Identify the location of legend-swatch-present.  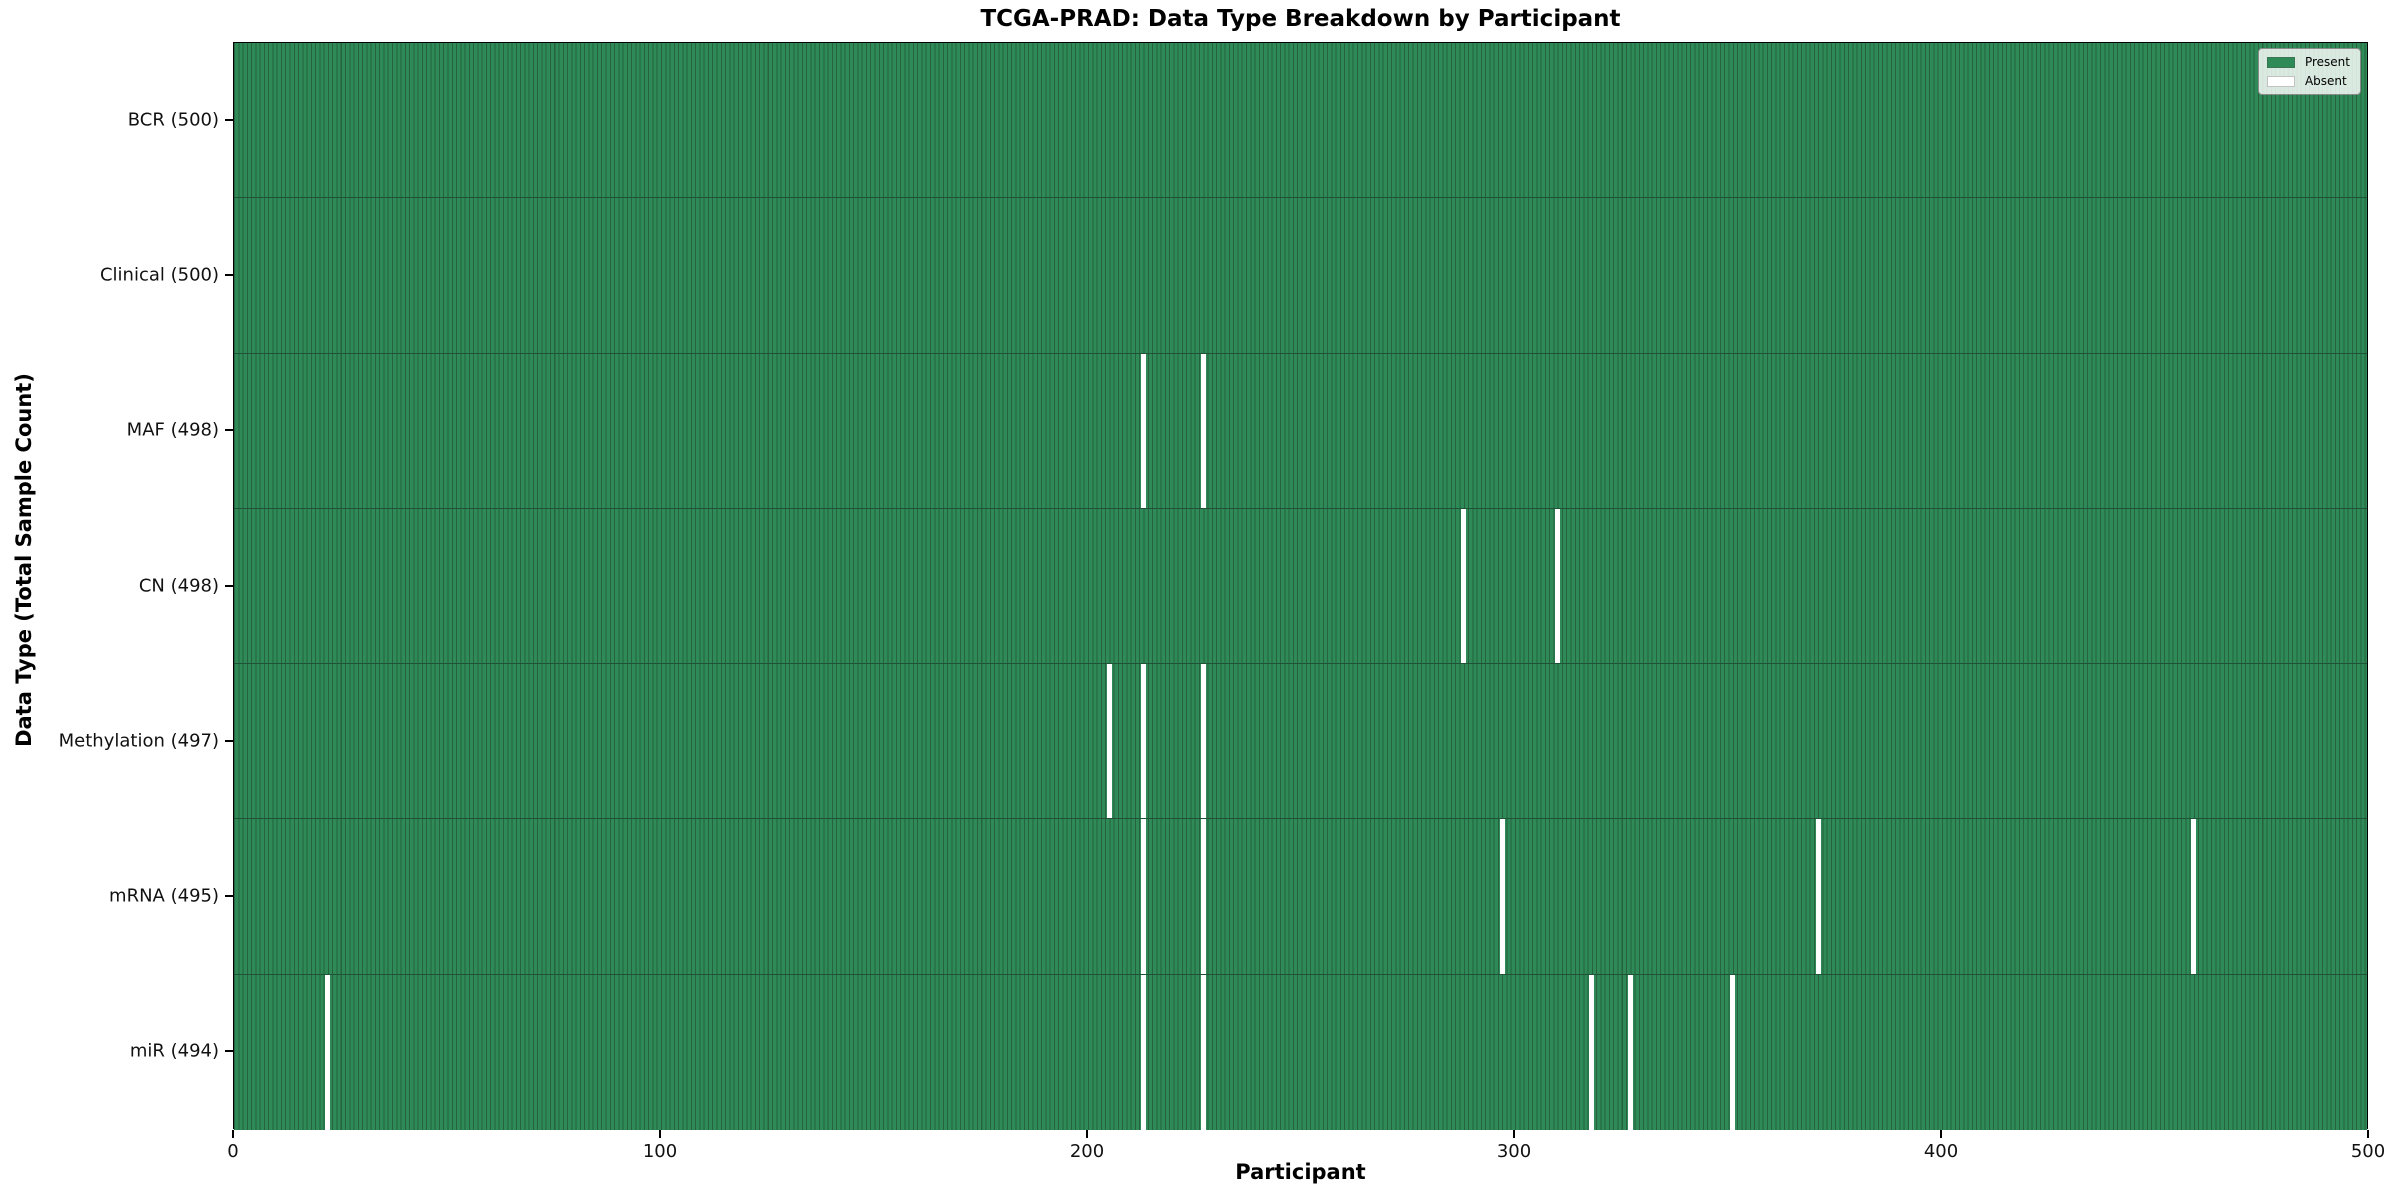
(2280, 62).